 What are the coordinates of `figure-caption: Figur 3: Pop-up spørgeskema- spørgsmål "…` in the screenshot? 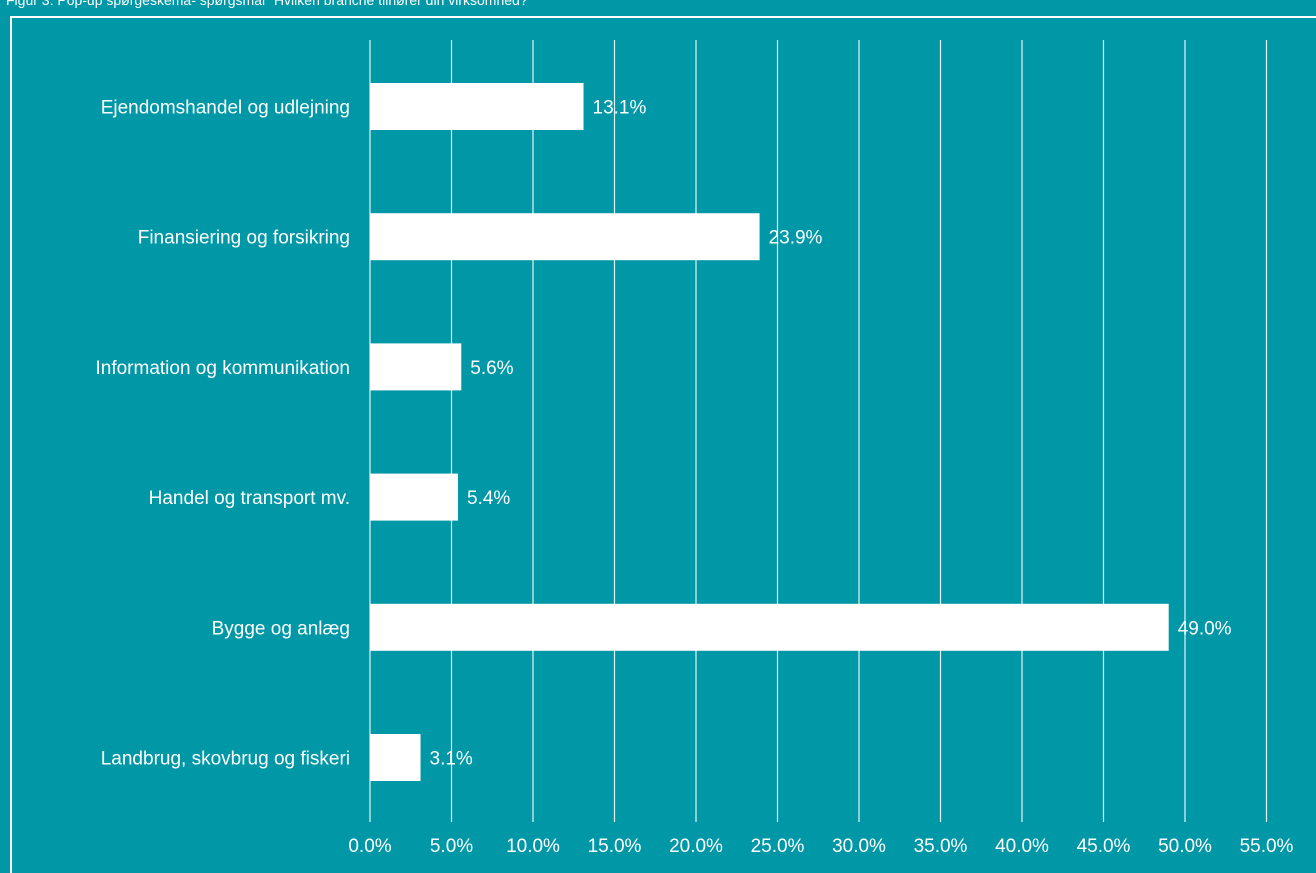 It's located at (269, 4).